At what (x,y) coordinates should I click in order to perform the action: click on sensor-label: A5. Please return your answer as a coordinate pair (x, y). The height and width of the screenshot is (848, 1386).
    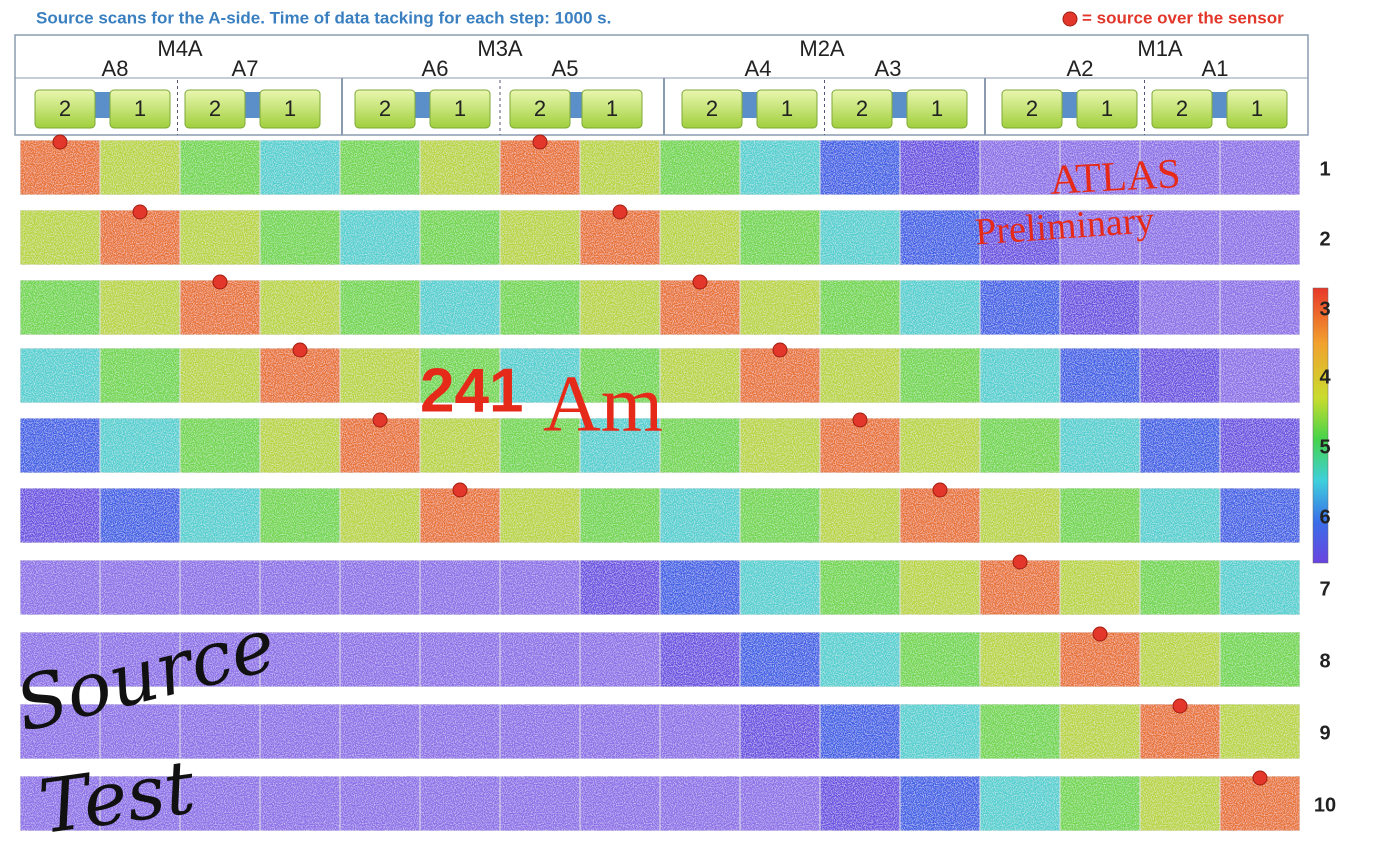
    Looking at the image, I should click on (565, 68).